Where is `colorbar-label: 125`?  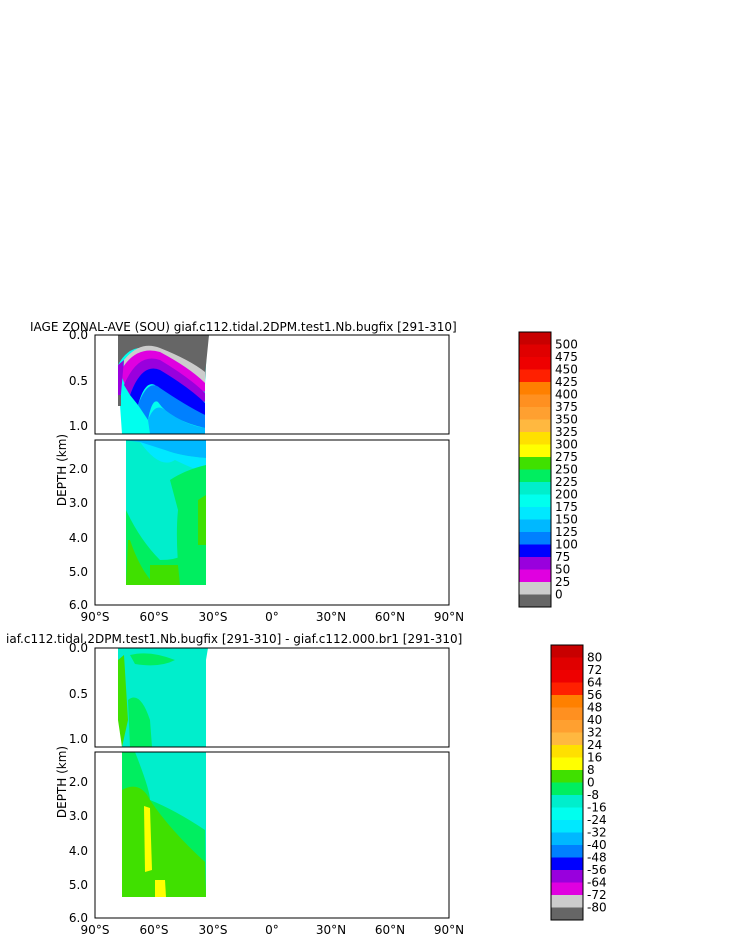 colorbar-label: 125 is located at coordinates (566, 532).